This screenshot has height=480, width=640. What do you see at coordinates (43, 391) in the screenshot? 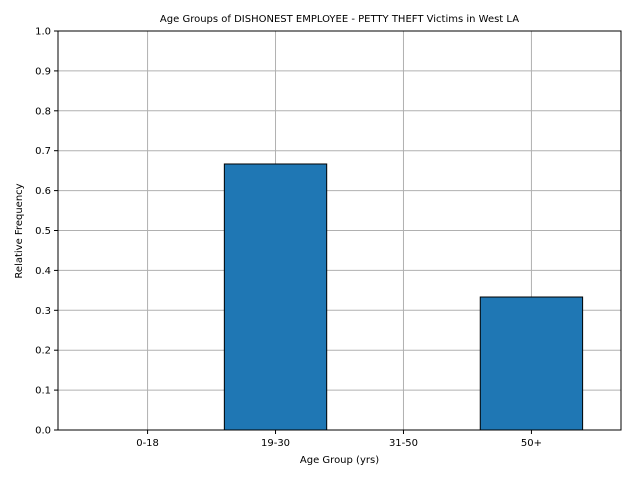
I see `y-tick-label: 0.1` at bounding box center [43, 391].